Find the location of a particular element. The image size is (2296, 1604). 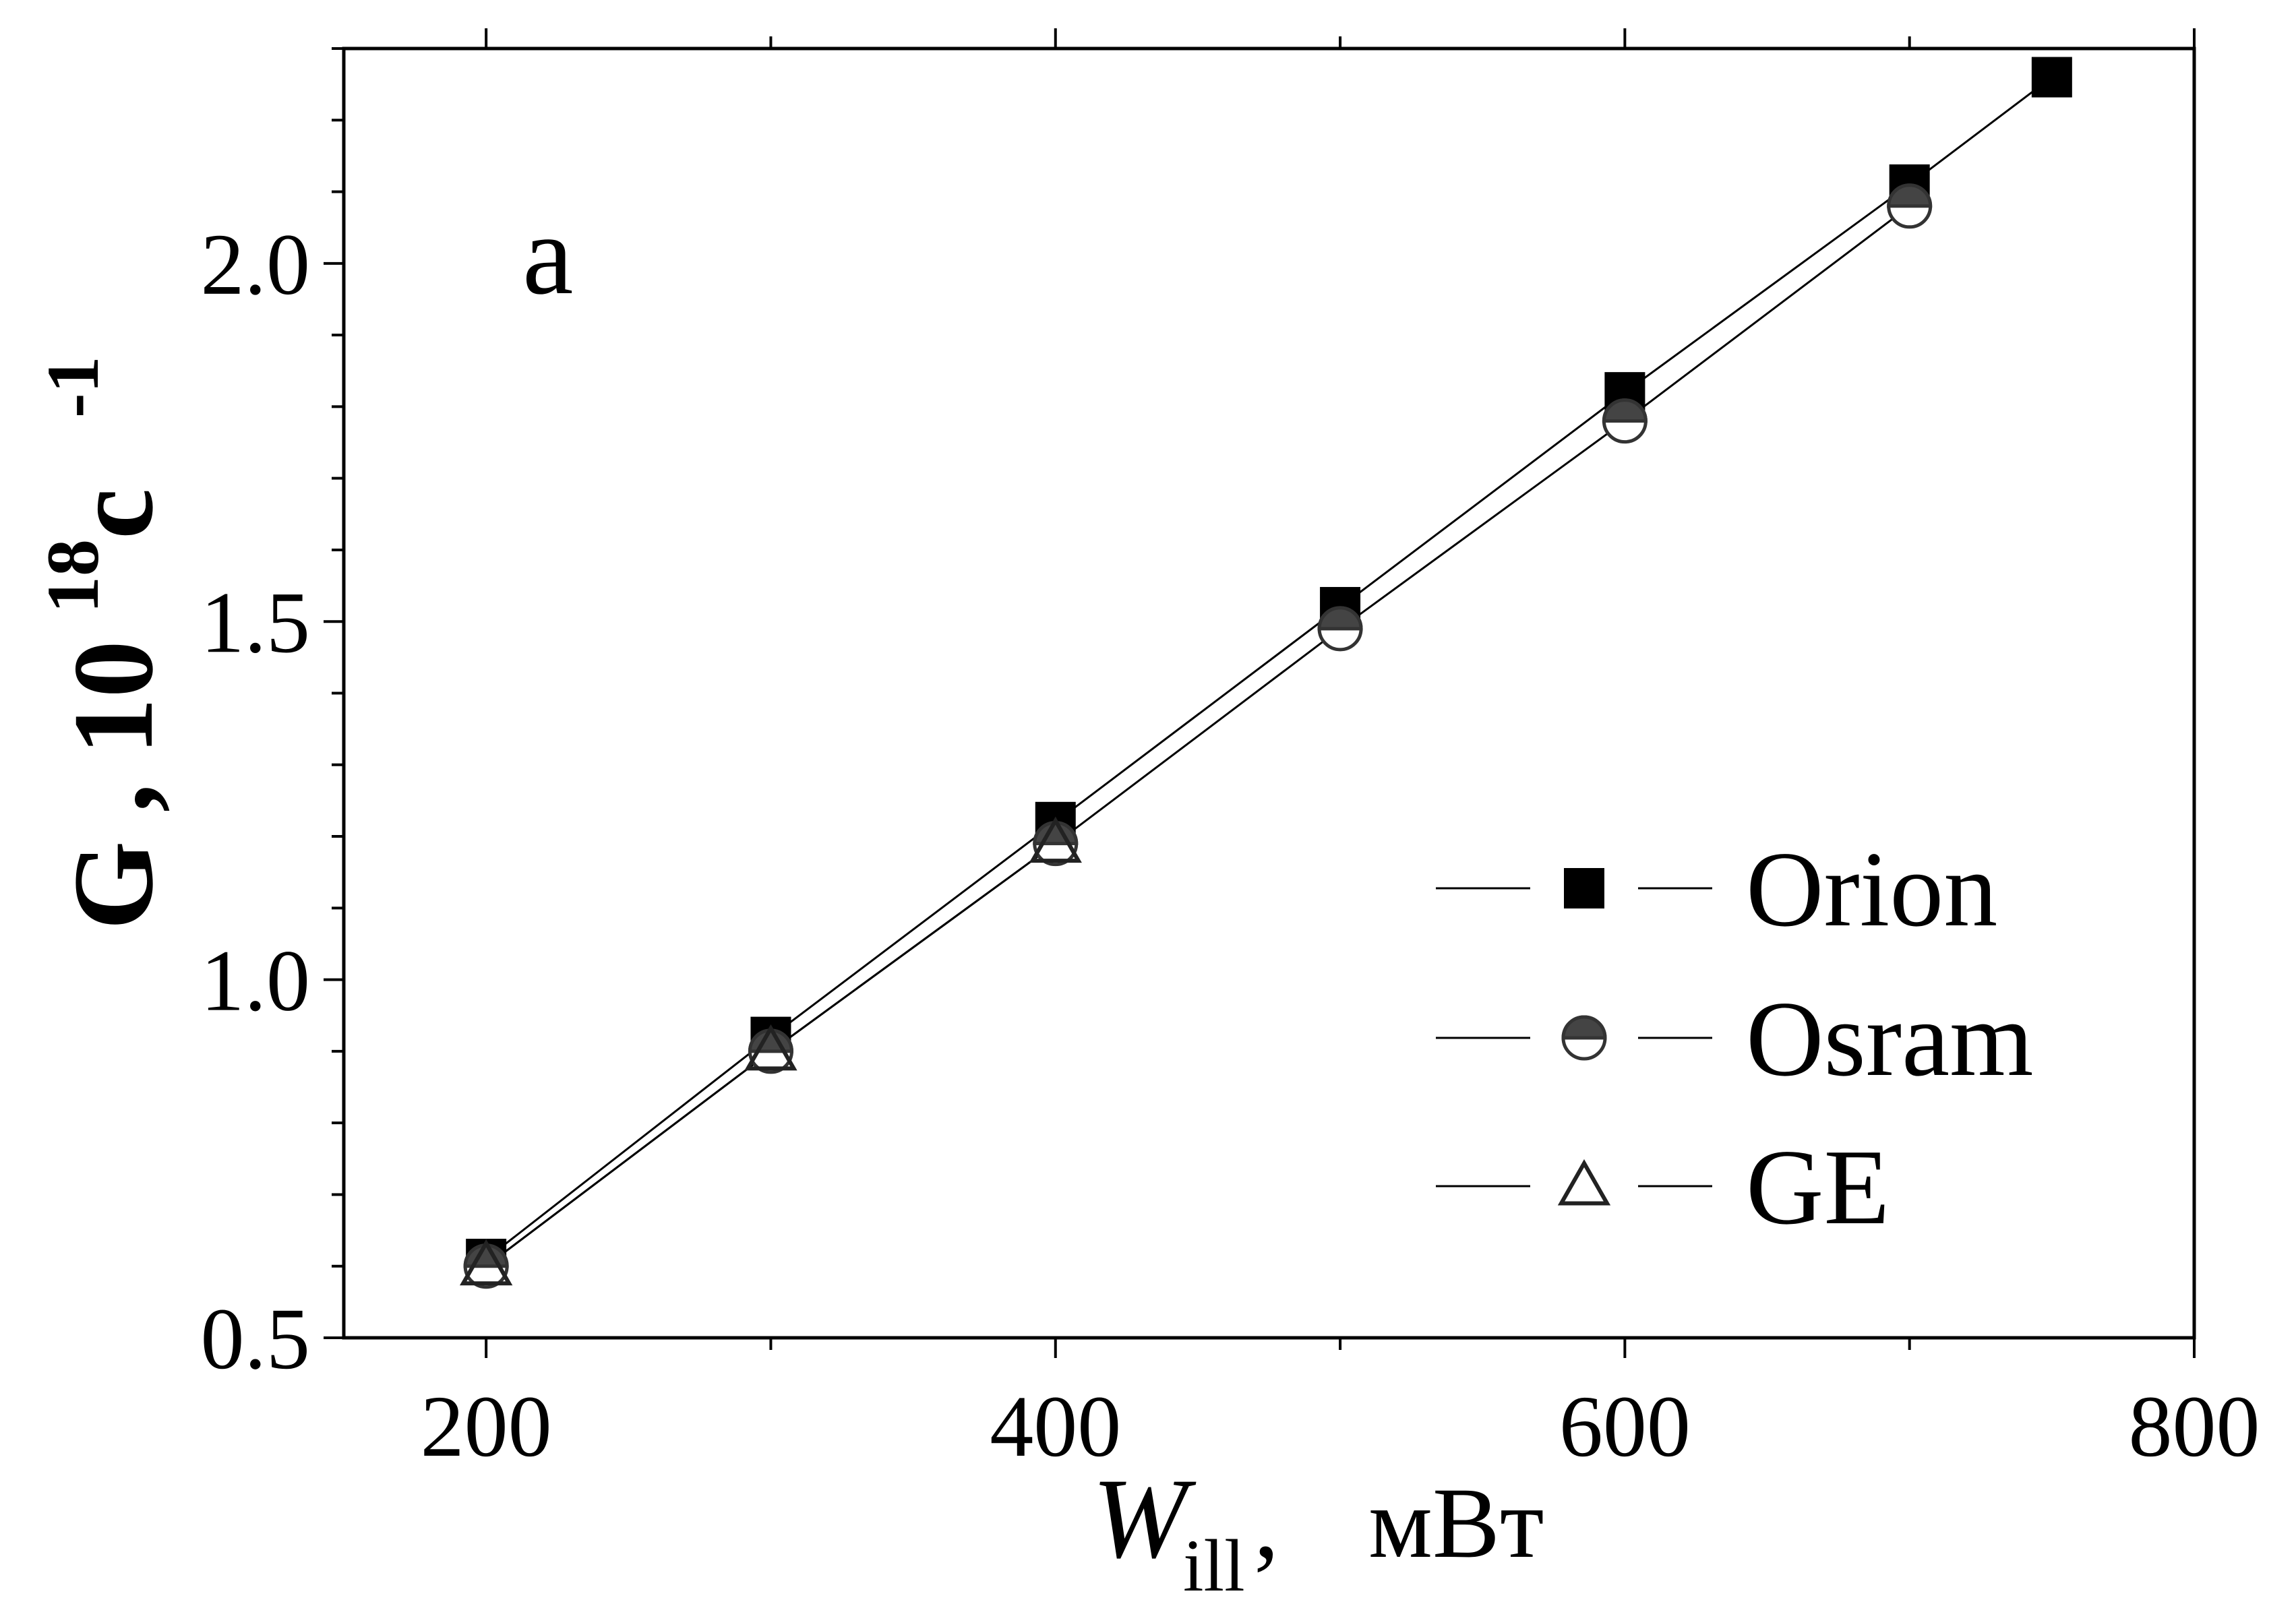

x-tick-label: 800 is located at coordinates (2194, 1427).